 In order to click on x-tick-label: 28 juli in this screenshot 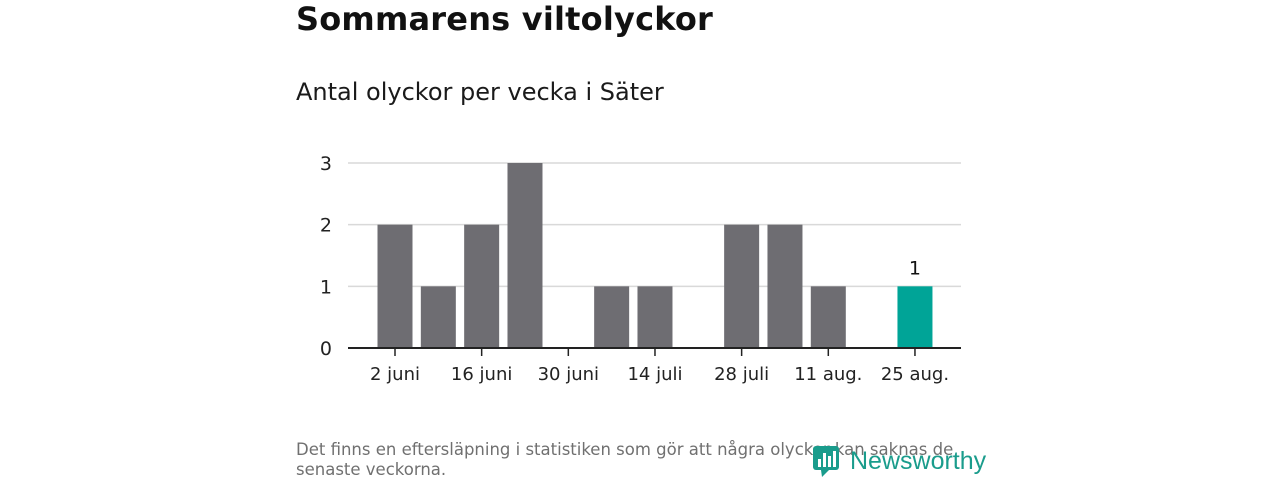, I will do `click(741, 374)`.